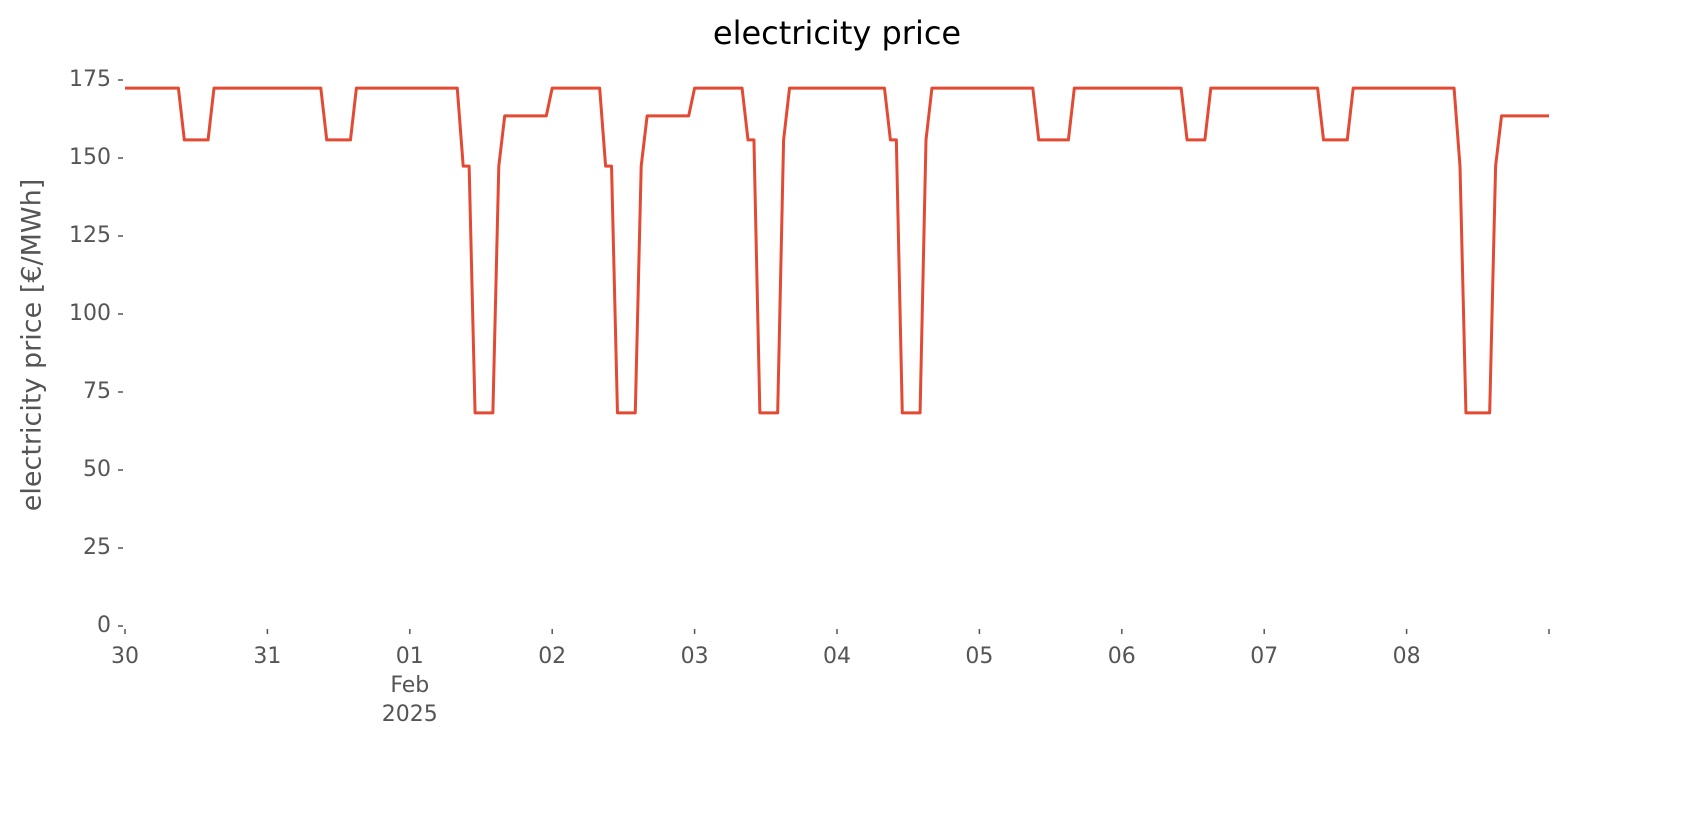 This screenshot has height=815, width=1706. I want to click on x-tick-label-line: Feb, so click(409, 685).